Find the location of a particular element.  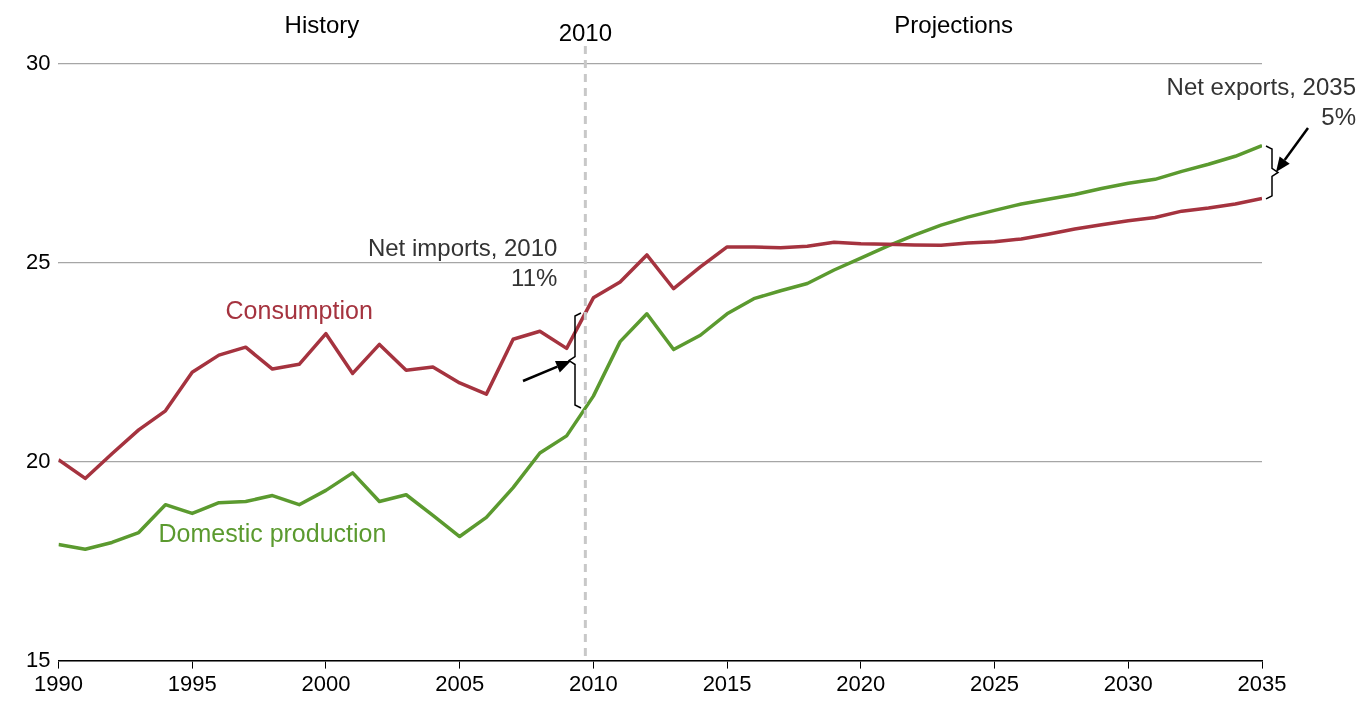

annotation: Net imports, 2010 11% is located at coordinates (462, 262).